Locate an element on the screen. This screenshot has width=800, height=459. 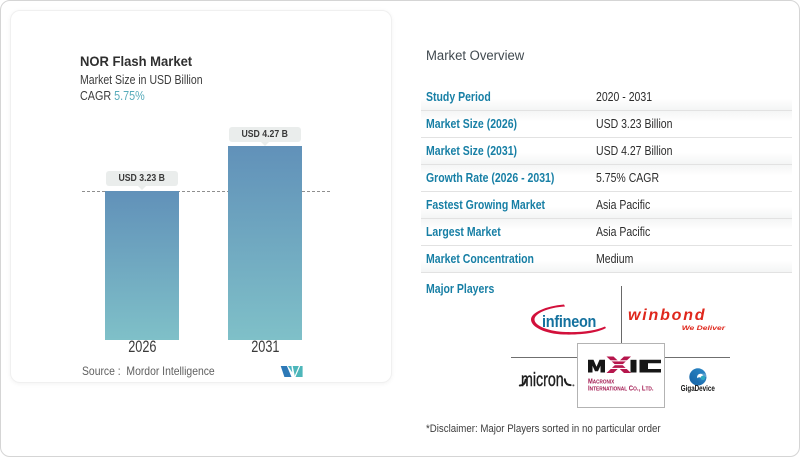
svg-text: INTERNATIONAL CO., LTD. is located at coordinates (621, 389).